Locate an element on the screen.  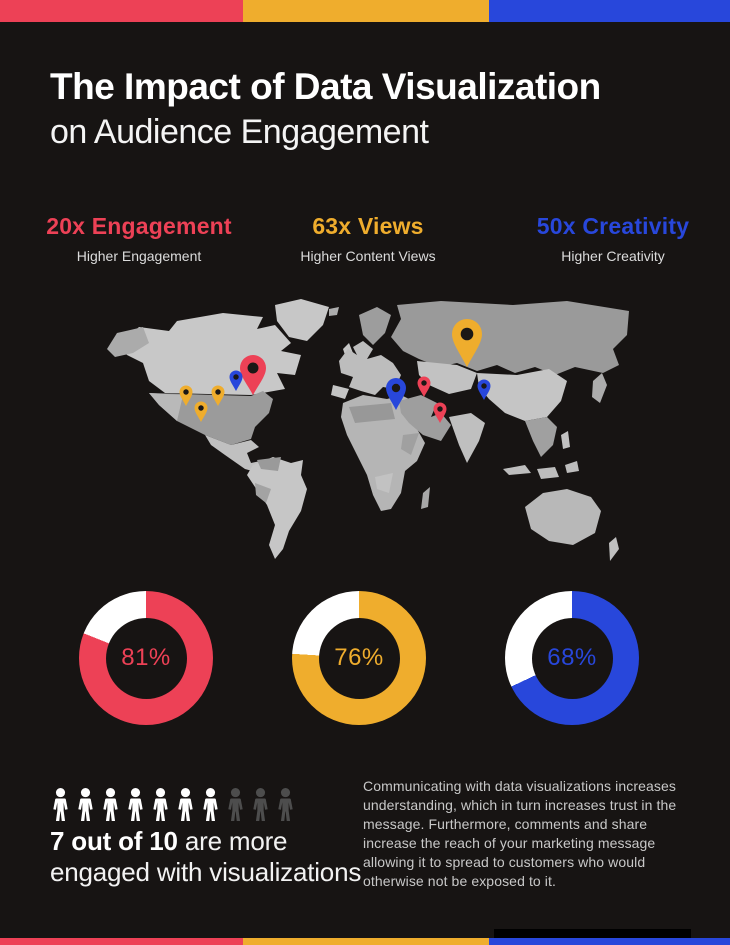
bottom-bar-blue-segment is located at coordinates (609, 941).